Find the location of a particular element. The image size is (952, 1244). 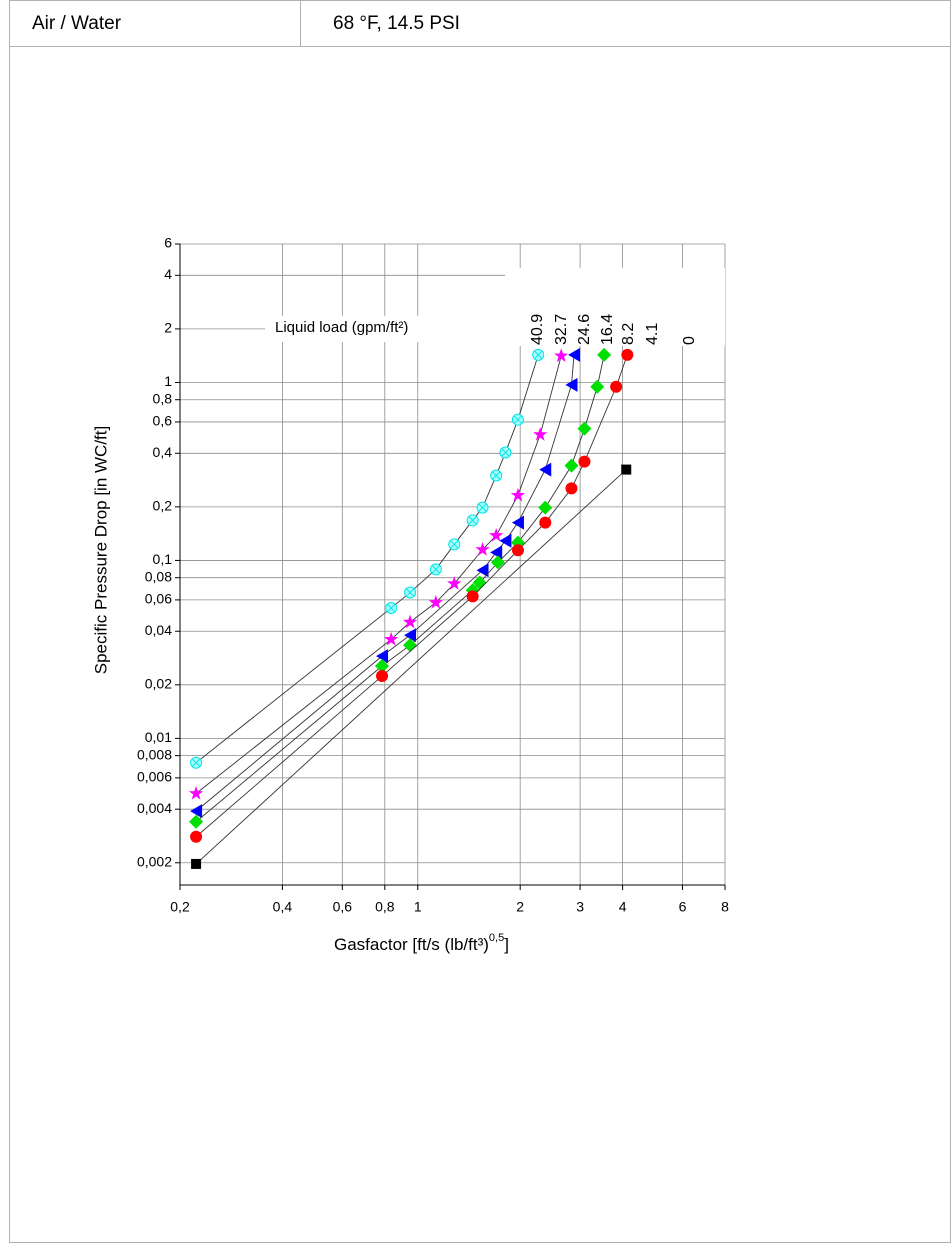

x-tick-label: 6 is located at coordinates (683, 907).